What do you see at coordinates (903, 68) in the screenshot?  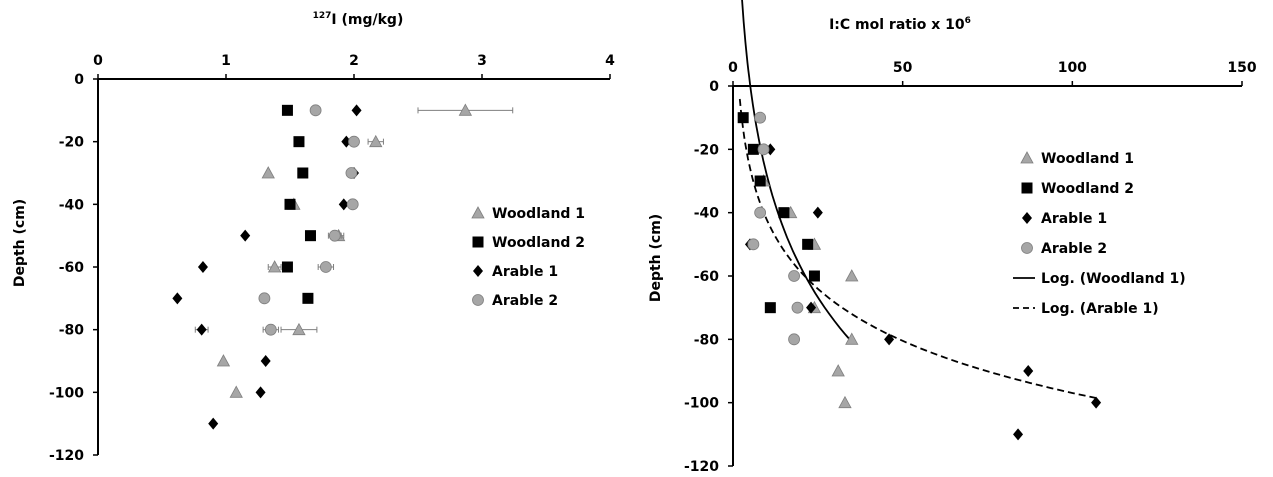 I see `x-tick-label: 50` at bounding box center [903, 68].